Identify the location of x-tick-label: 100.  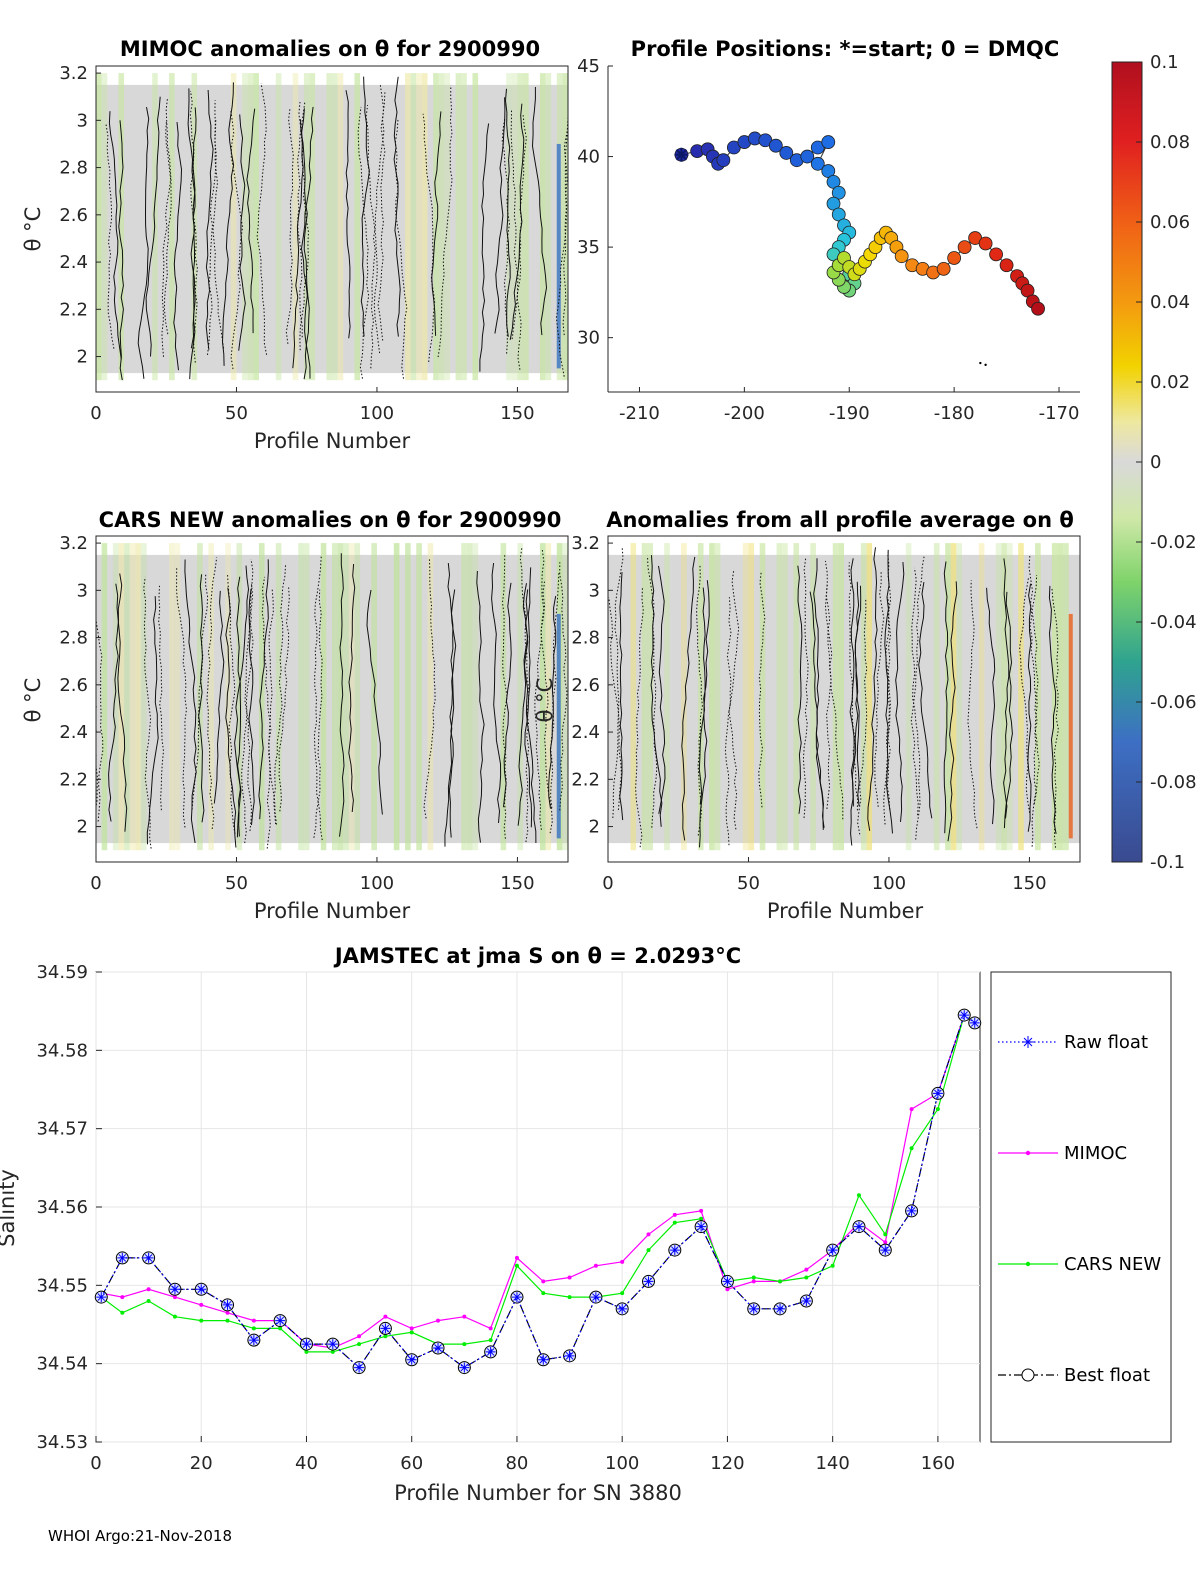
(377, 413).